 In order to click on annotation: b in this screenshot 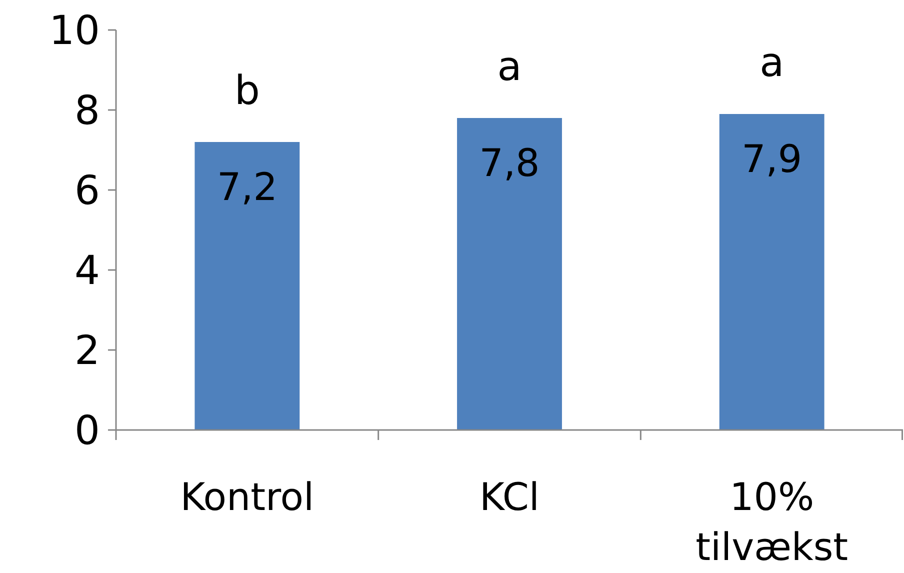, I will do `click(247, 91)`.